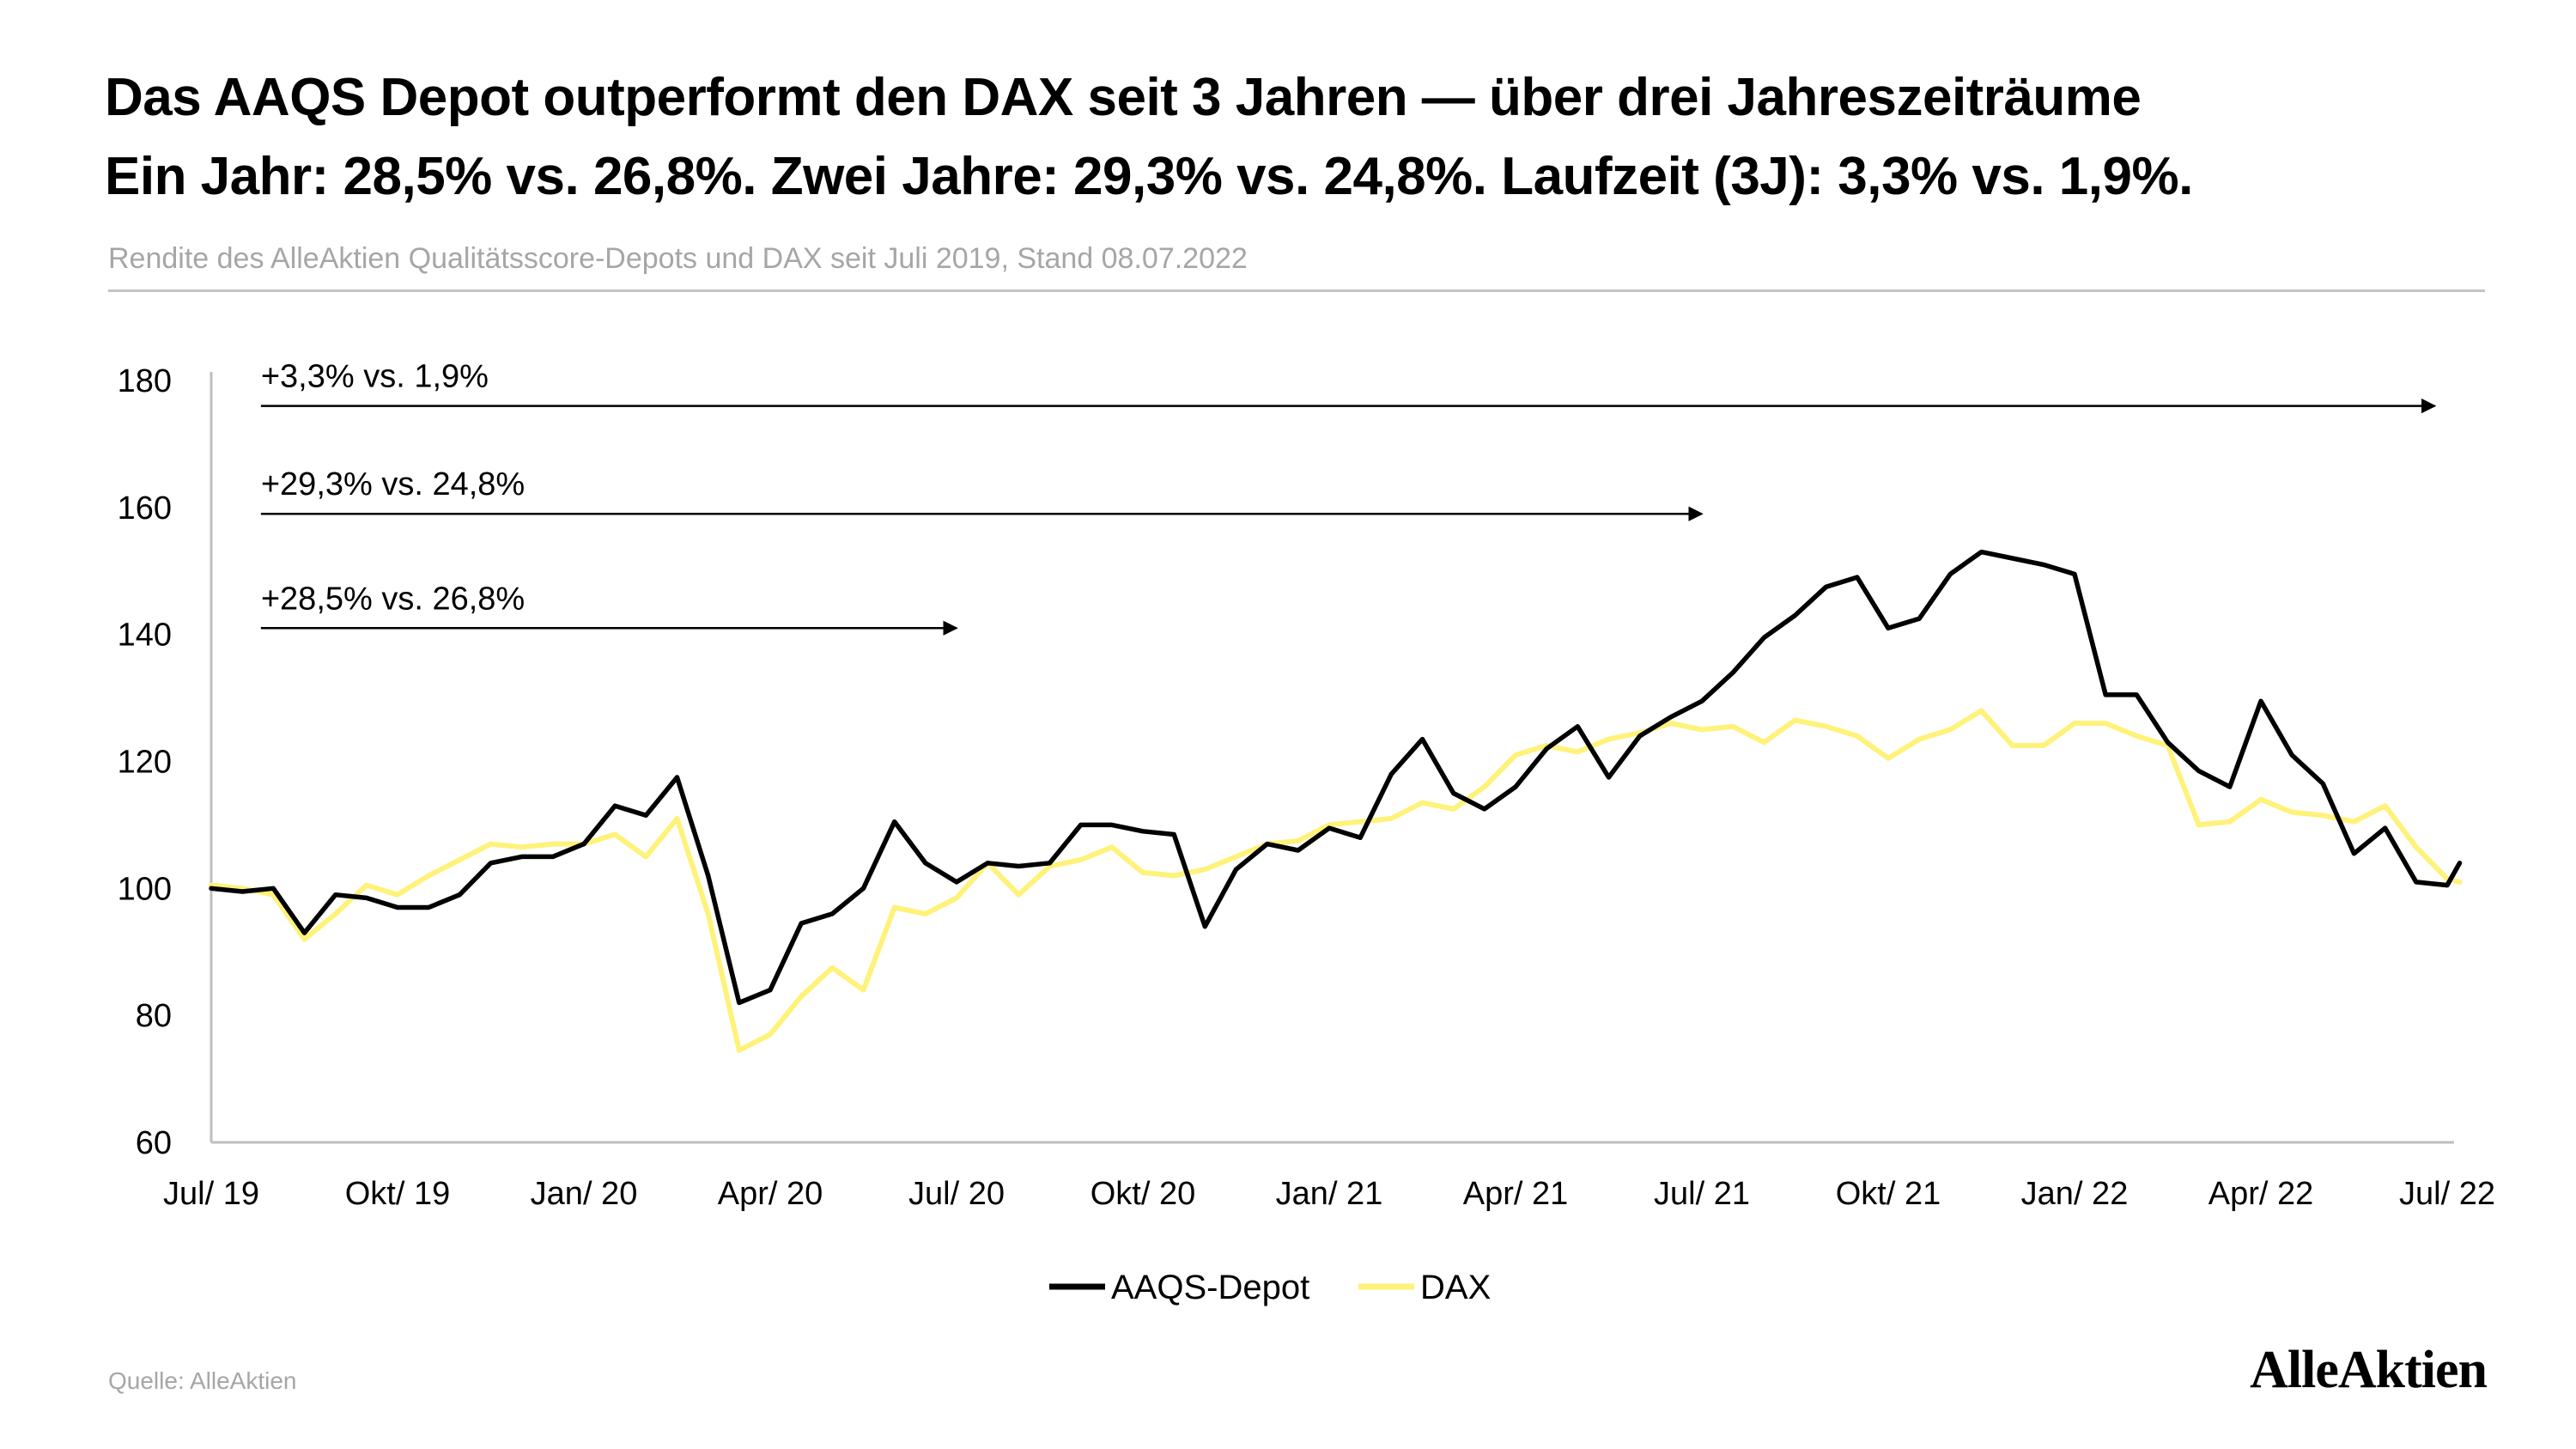 This screenshot has height=1449, width=2576. Describe the element at coordinates (145, 509) in the screenshot. I see `y-tick-label: 160` at that location.